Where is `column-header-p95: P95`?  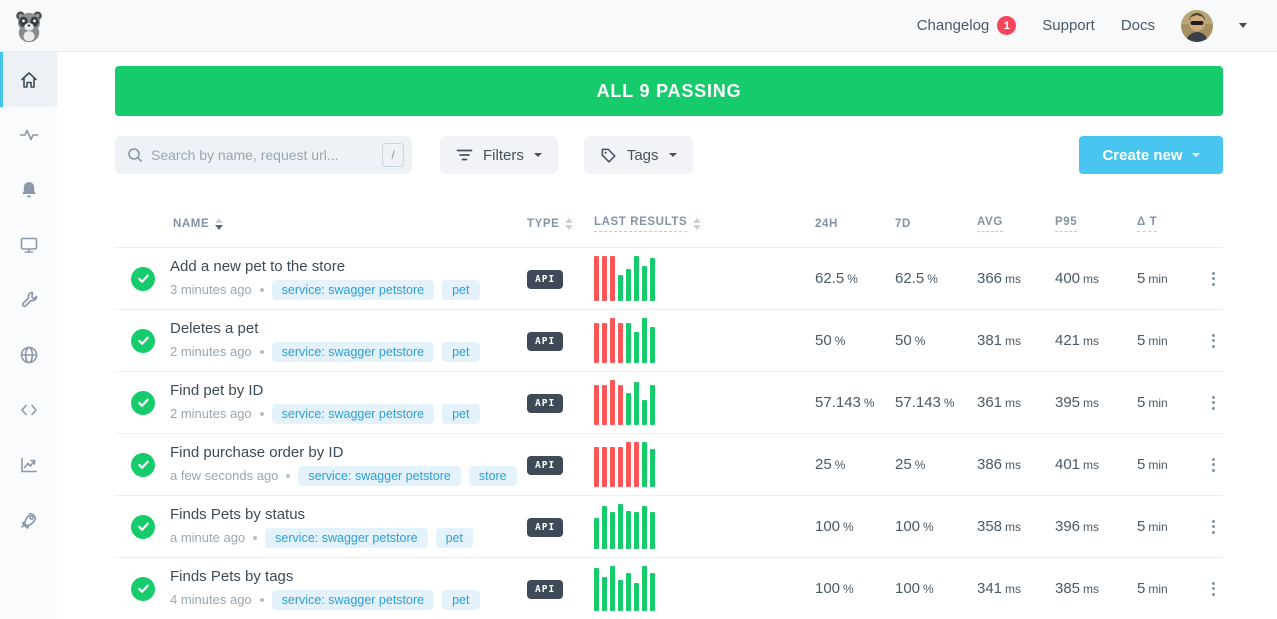
column-header-p95: P95 is located at coordinates (1096, 224).